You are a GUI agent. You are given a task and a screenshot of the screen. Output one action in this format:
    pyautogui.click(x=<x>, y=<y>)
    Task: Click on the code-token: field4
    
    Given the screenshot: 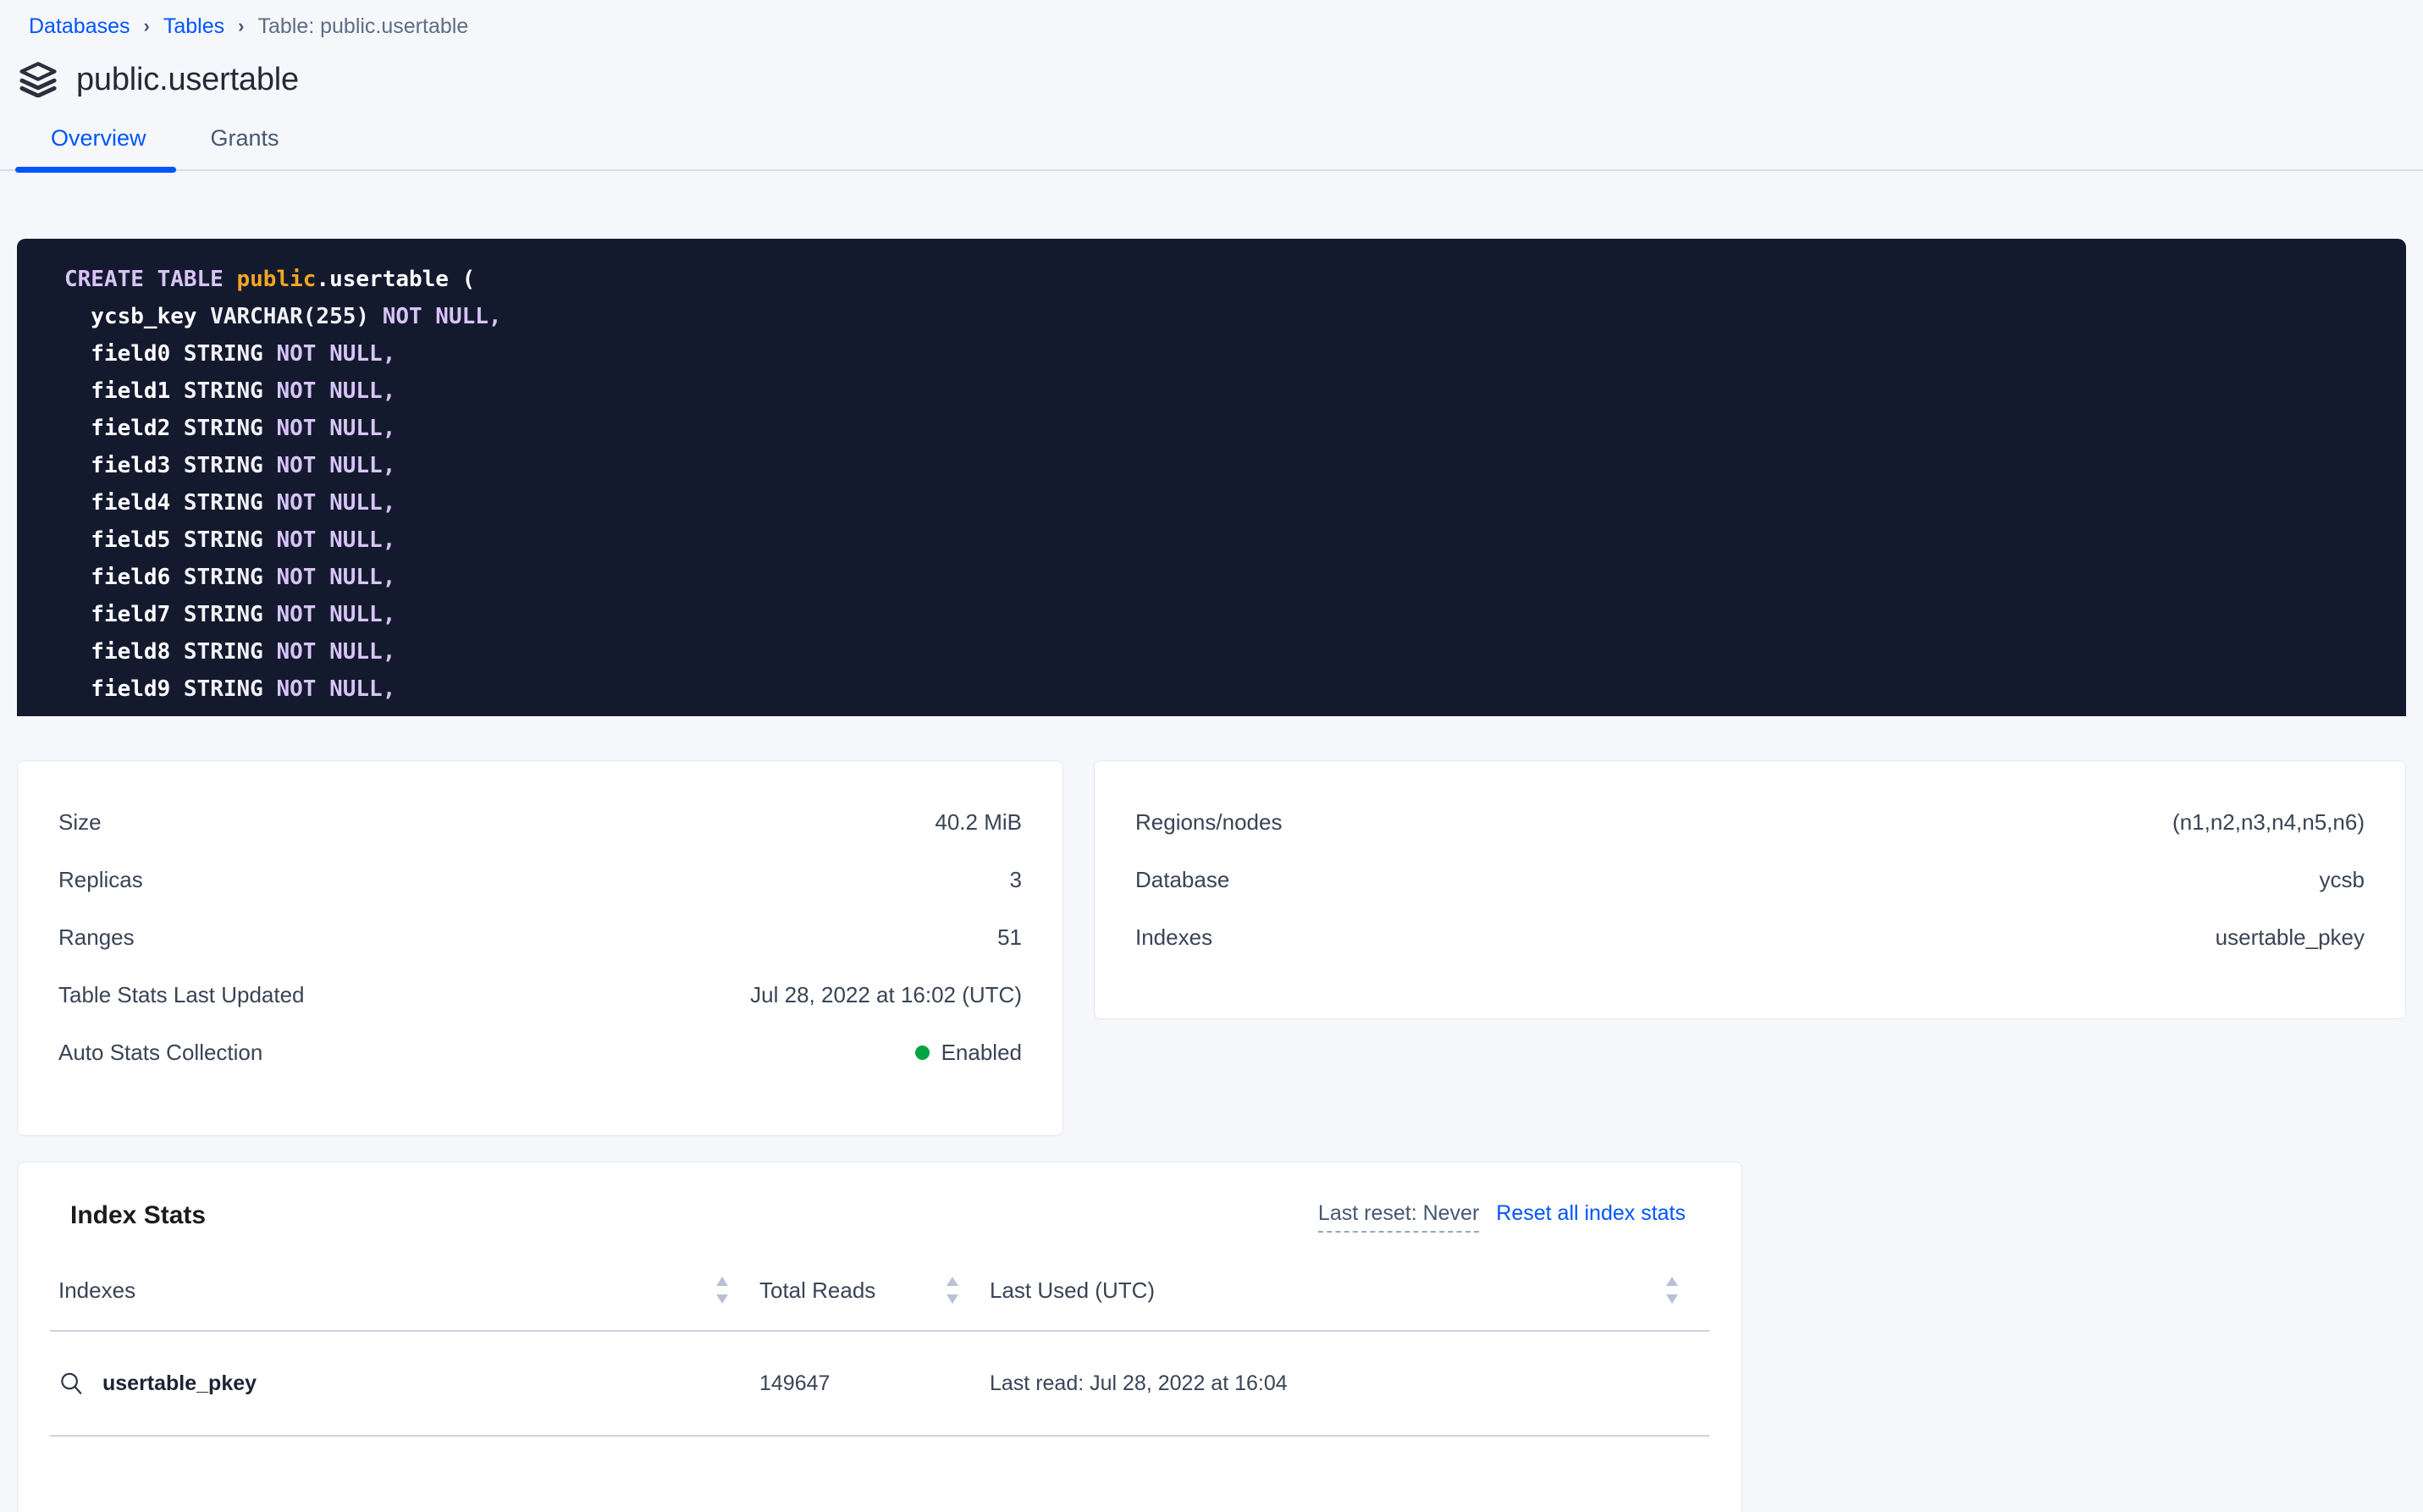 What is the action you would take?
    pyautogui.click(x=124, y=503)
    